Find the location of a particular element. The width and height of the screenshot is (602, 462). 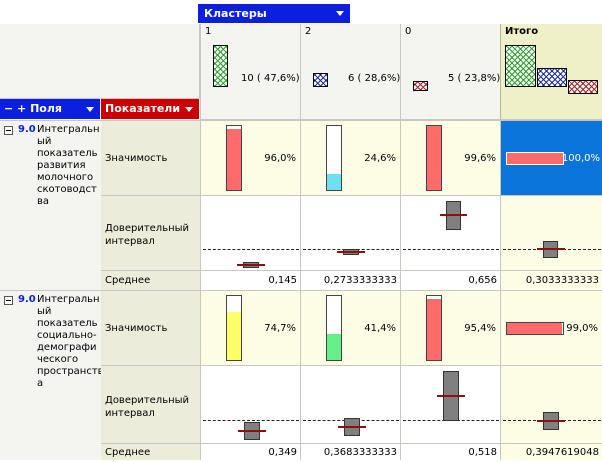

mean-total-value: 0,3947619048 is located at coordinates (562, 452).